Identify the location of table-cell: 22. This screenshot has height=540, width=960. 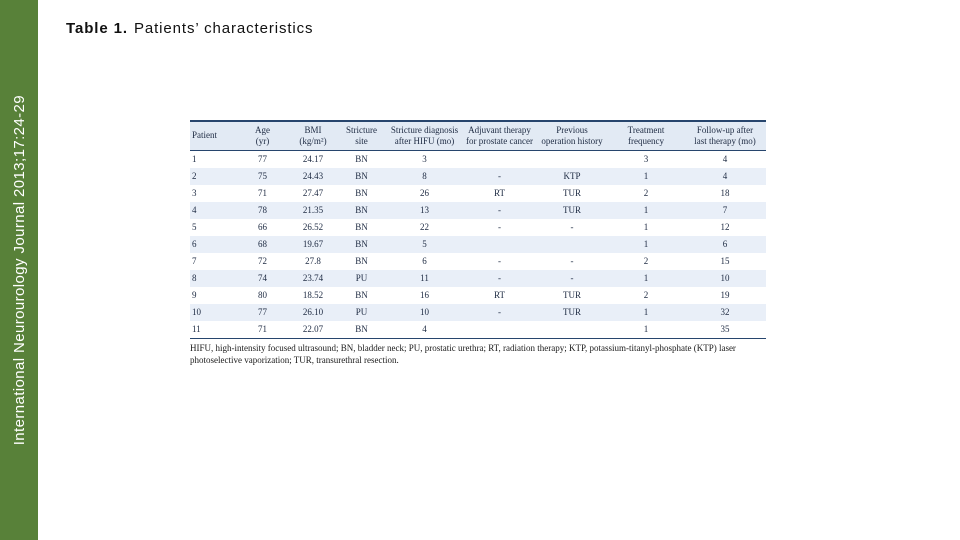
(424, 227).